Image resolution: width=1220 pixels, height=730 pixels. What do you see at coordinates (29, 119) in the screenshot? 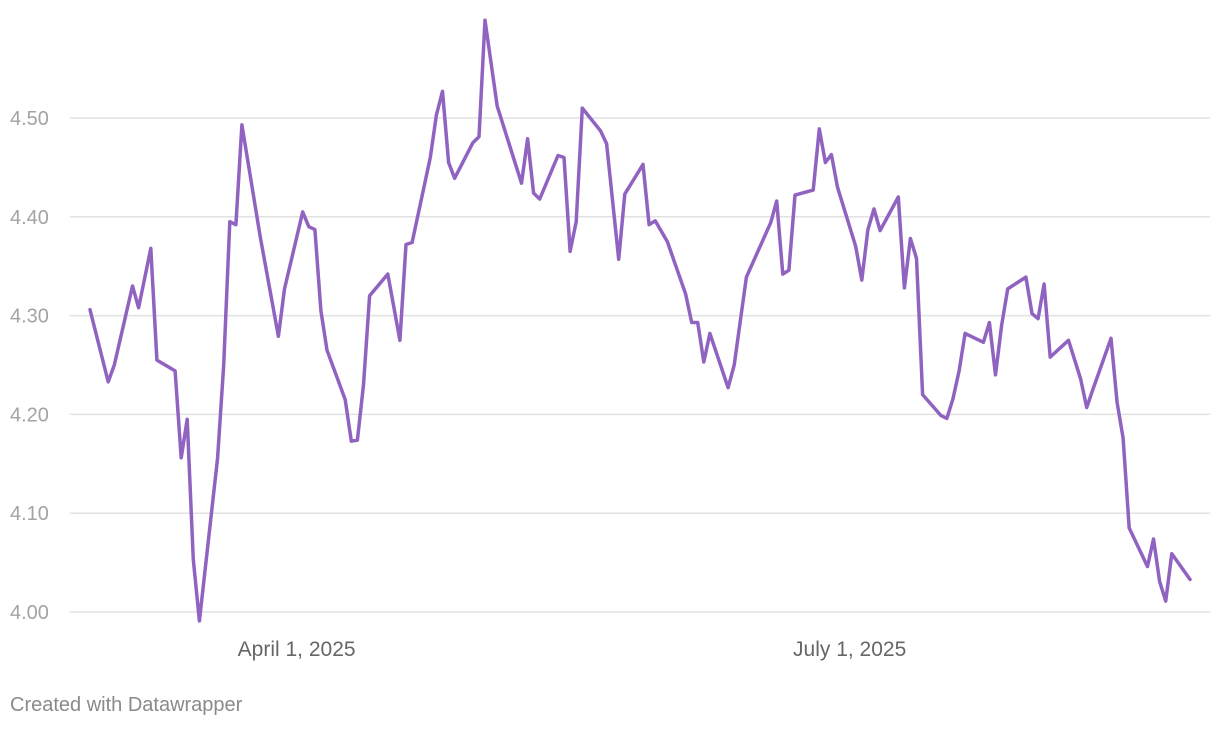
I see `y-tick-label: 4.50` at bounding box center [29, 119].